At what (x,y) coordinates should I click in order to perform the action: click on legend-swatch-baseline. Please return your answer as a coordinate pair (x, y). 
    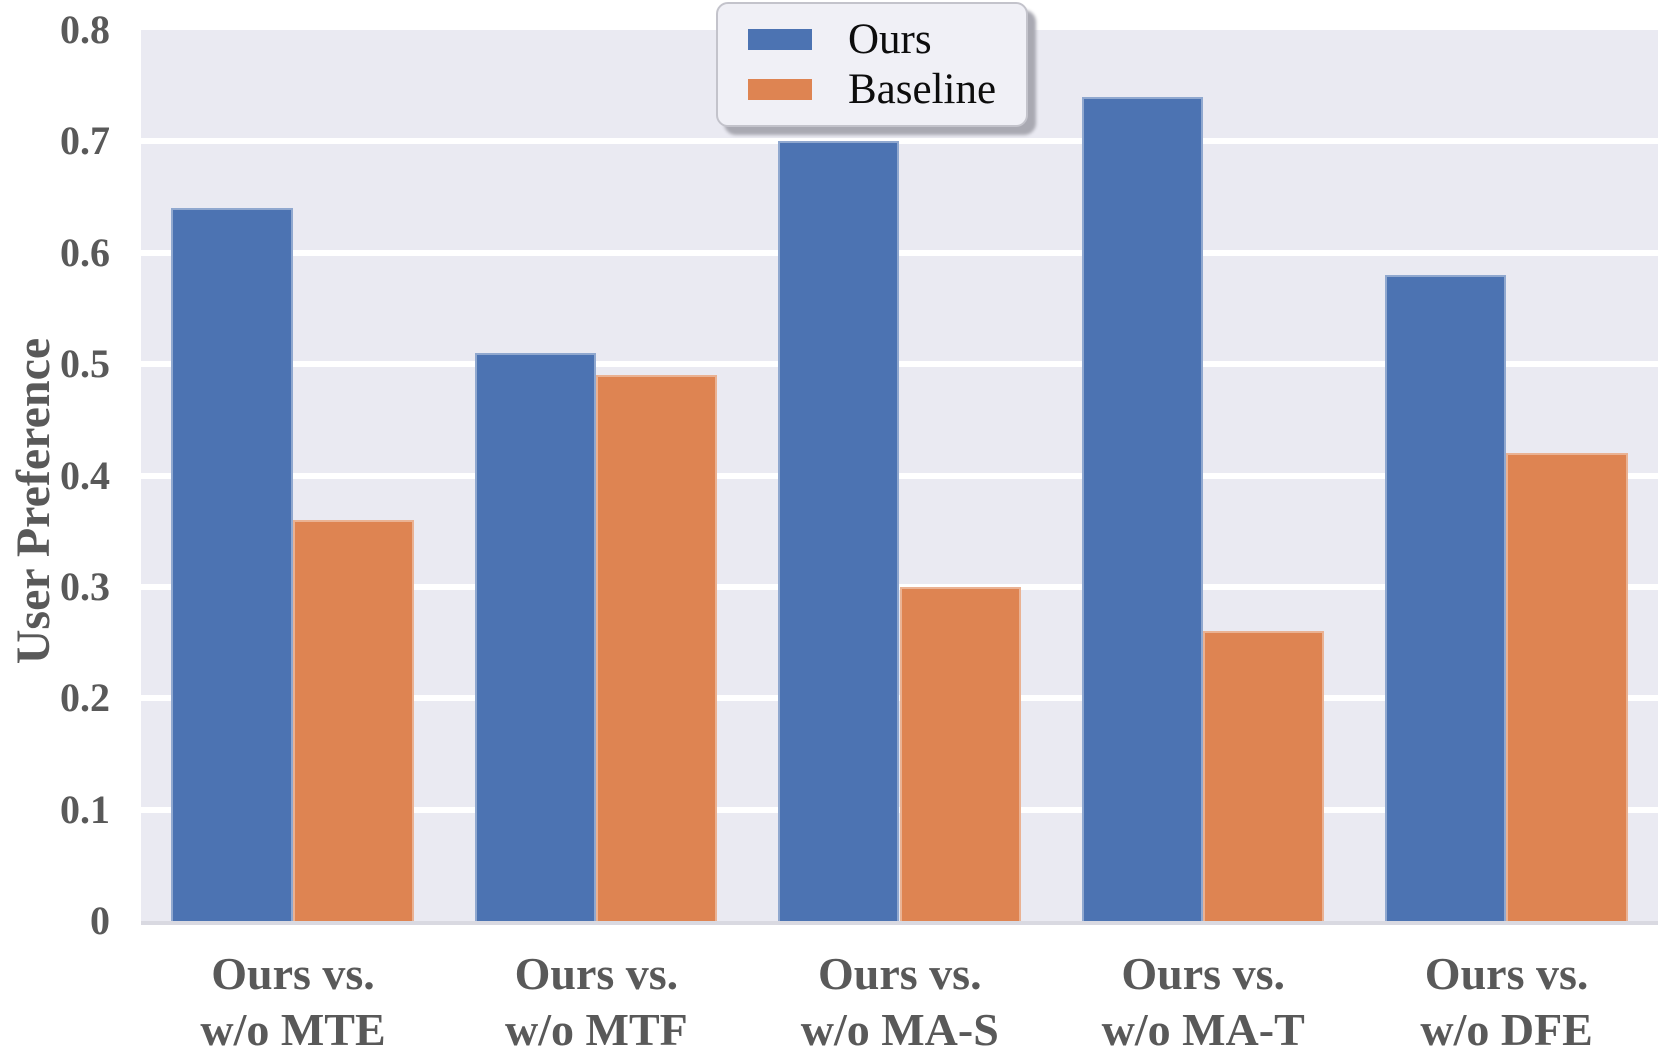
    Looking at the image, I should click on (780, 90).